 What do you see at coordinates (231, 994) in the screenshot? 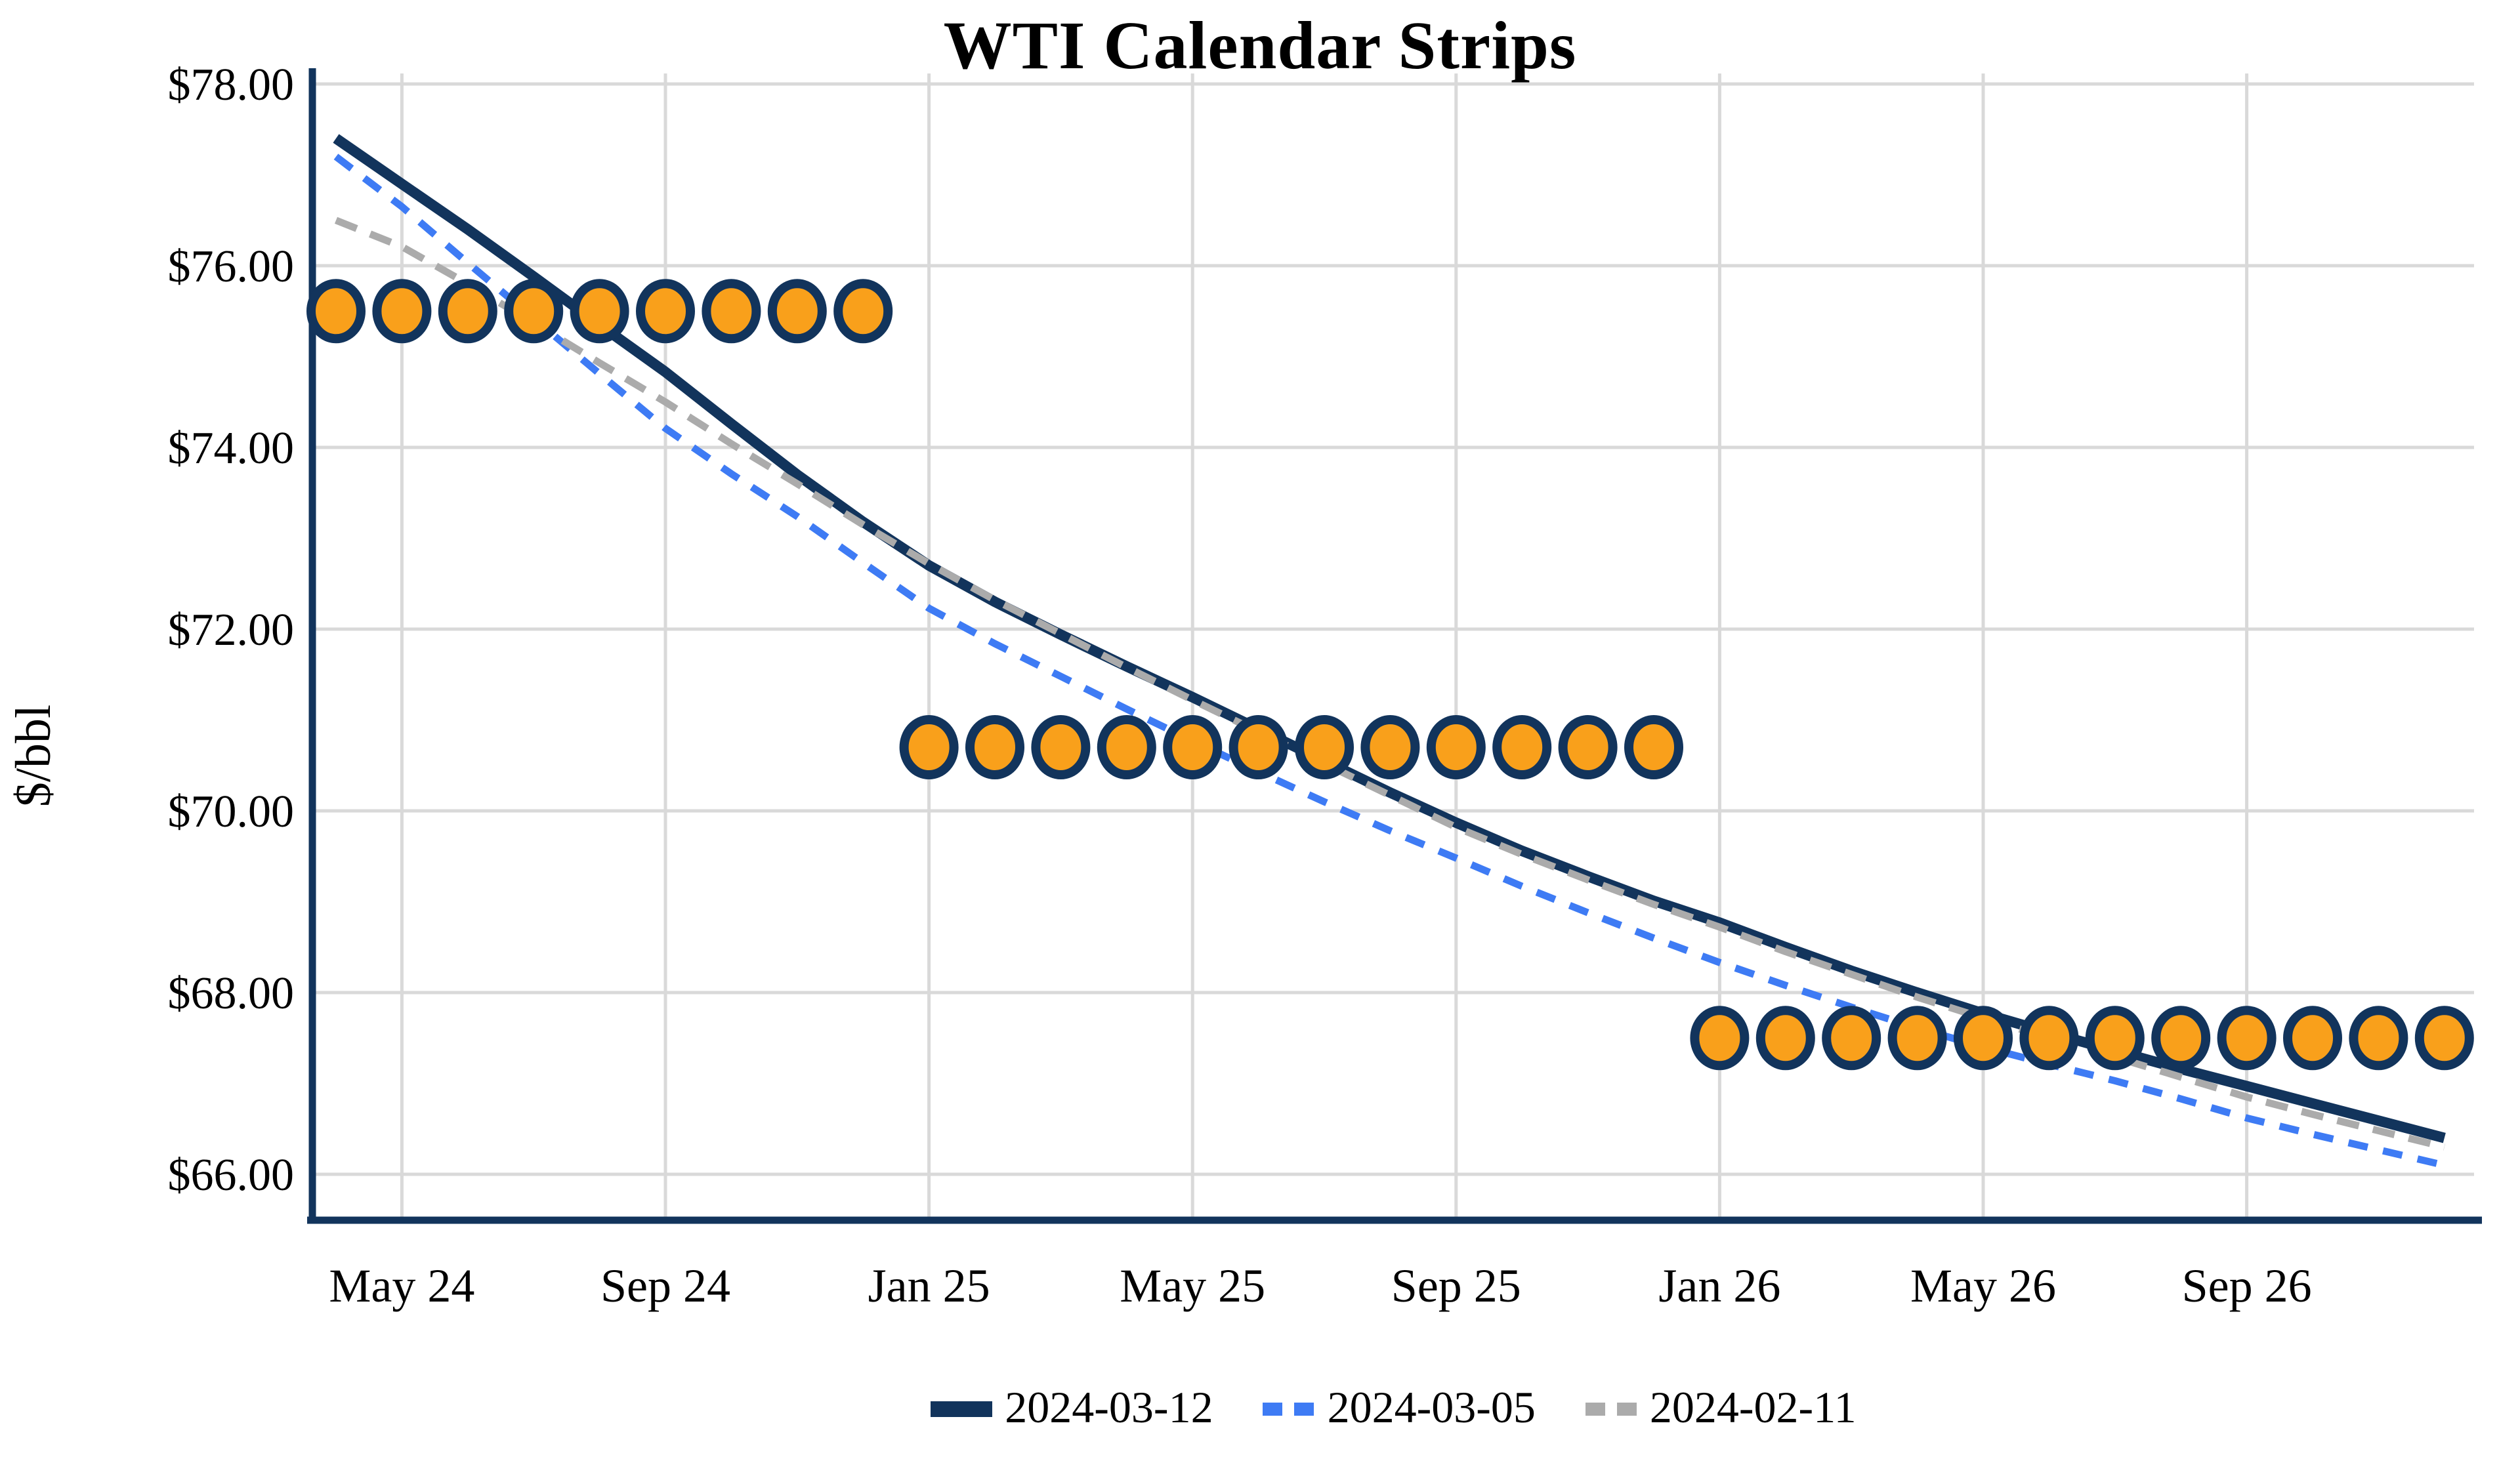
I see `y-tick-label: $68.00` at bounding box center [231, 994].